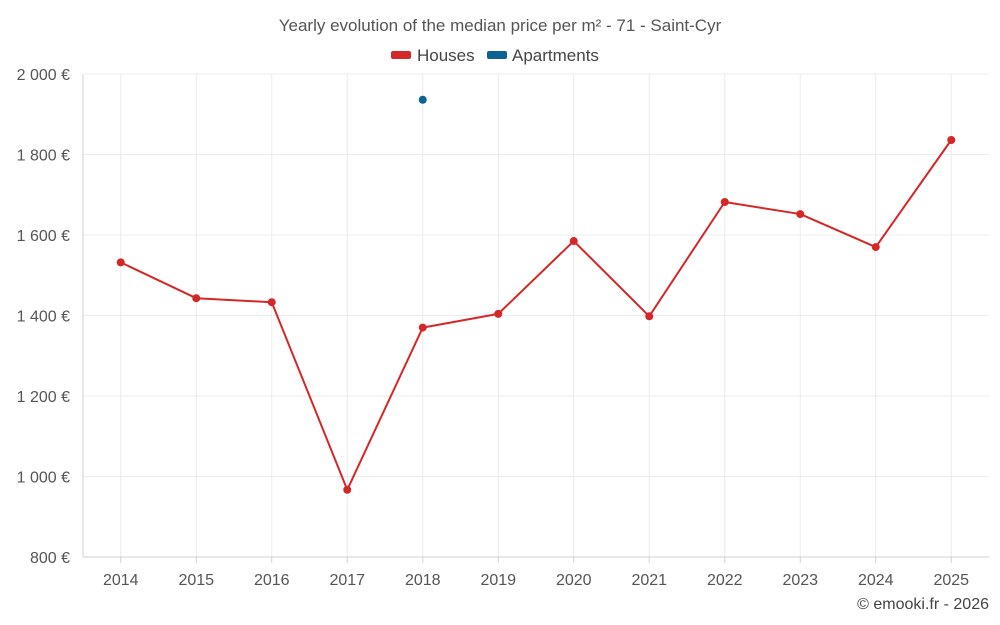 The width and height of the screenshot is (1000, 625). I want to click on legend-swatch-houses, so click(401, 55).